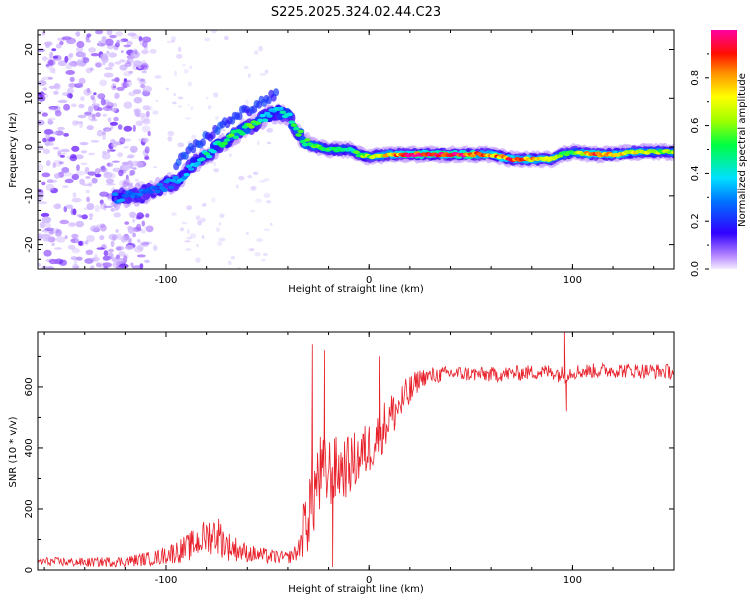 Image resolution: width=750 pixels, height=600 pixels. Describe the element at coordinates (695, 173) in the screenshot. I see `colorbar-tick-label: 0.4` at that location.